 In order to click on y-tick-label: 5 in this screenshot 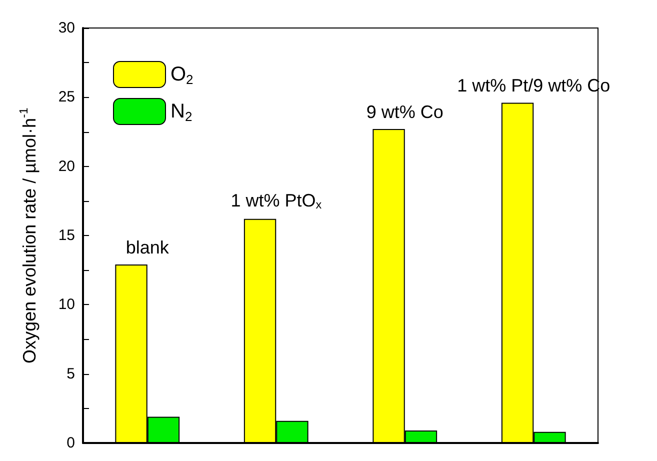, I will do `click(70, 373)`.